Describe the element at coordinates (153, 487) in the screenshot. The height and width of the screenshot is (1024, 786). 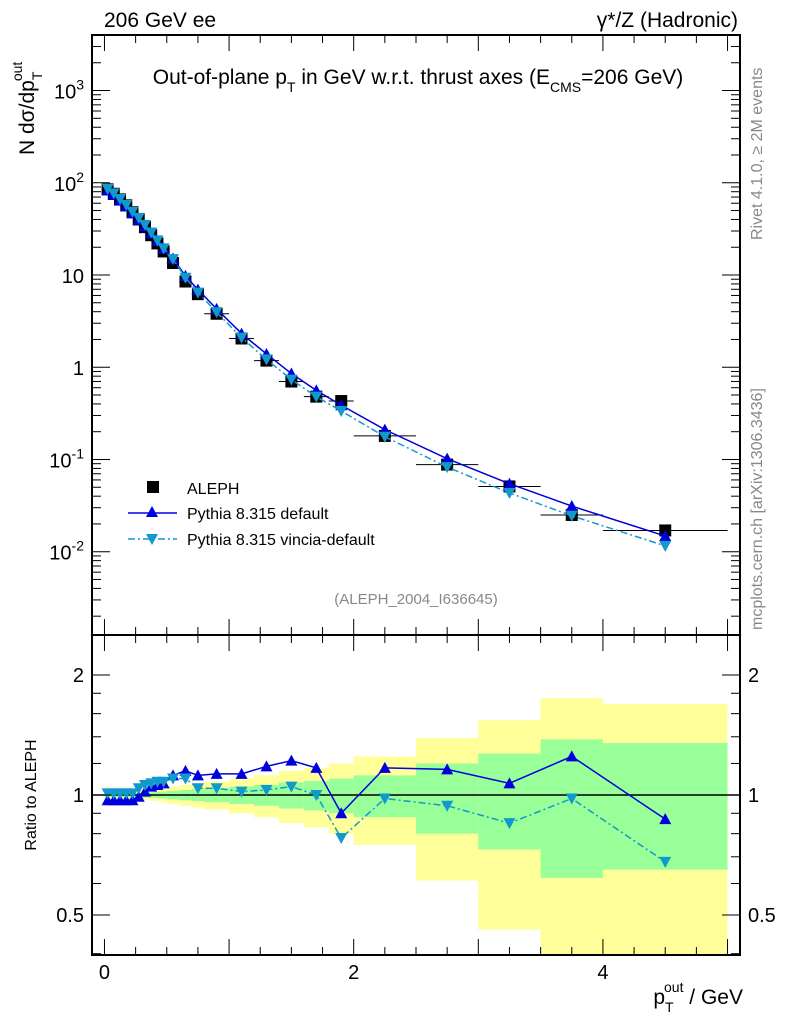
I see `legend-aleph-marker` at that location.